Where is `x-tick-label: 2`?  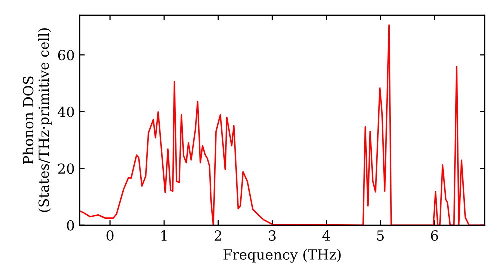
x-tick-label: 2 is located at coordinates (218, 235).